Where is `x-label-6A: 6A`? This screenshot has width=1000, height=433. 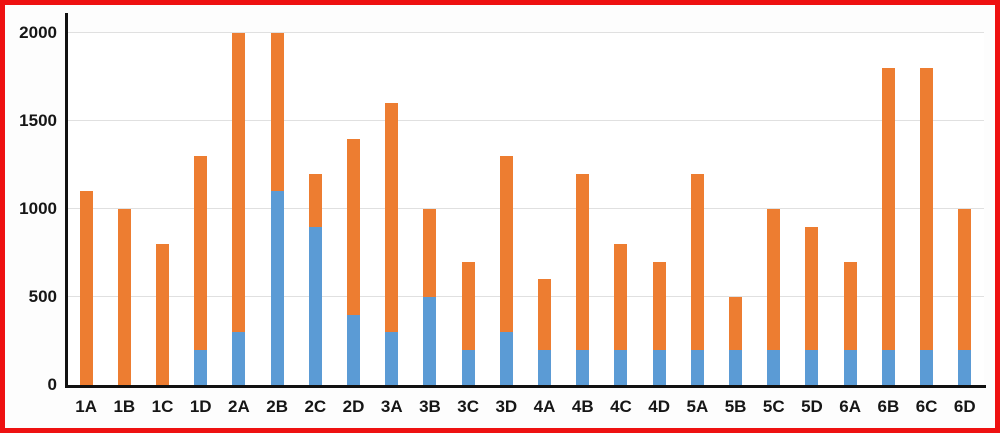 x-label-6A: 6A is located at coordinates (850, 406).